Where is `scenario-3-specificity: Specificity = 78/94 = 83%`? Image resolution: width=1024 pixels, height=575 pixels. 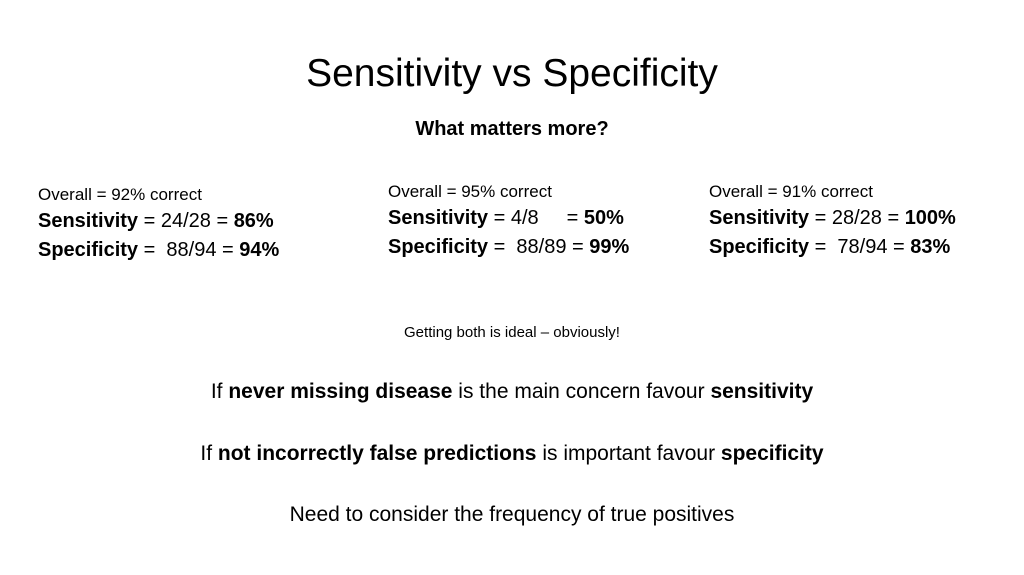 scenario-3-specificity: Specificity = 78/94 = 83% is located at coordinates (832, 247).